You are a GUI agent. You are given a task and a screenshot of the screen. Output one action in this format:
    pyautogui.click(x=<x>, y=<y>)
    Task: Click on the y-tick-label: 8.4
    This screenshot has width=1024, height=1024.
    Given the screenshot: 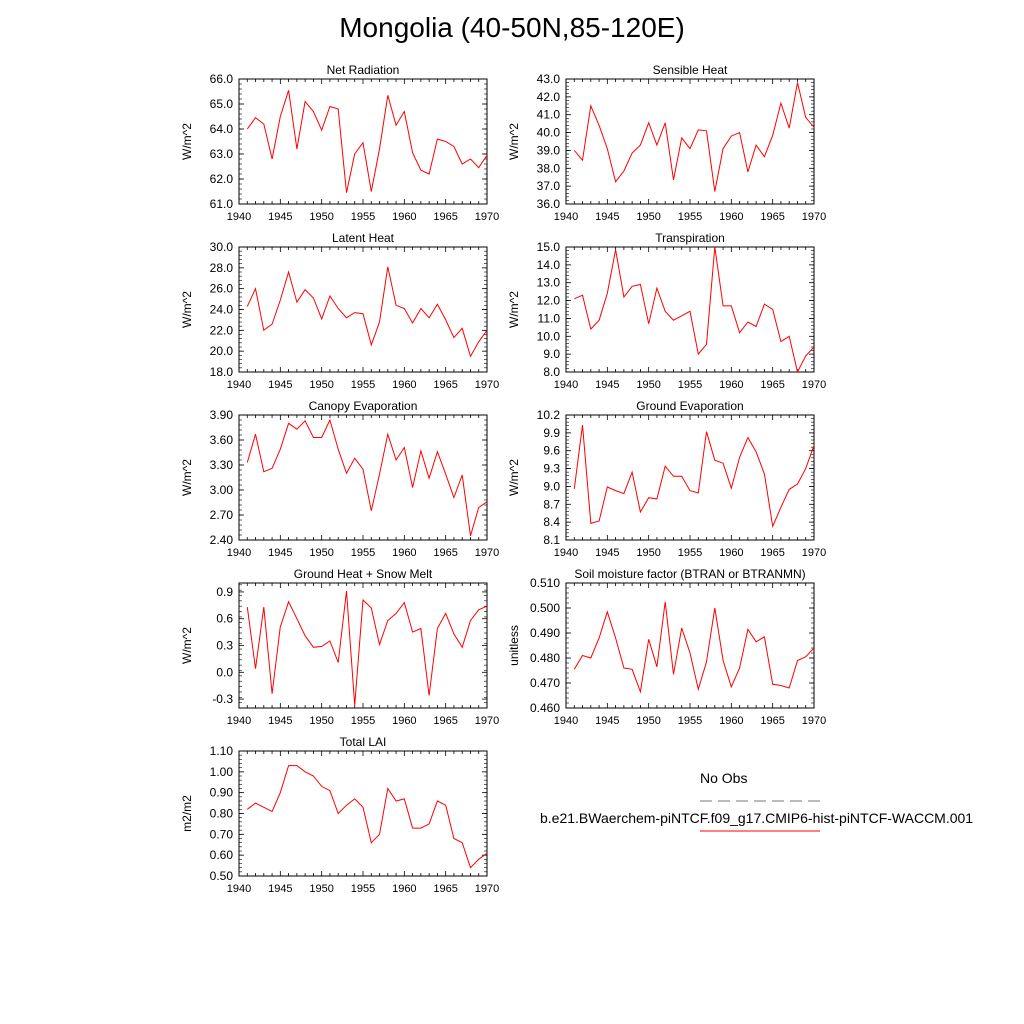 What is the action you would take?
    pyautogui.click(x=551, y=522)
    